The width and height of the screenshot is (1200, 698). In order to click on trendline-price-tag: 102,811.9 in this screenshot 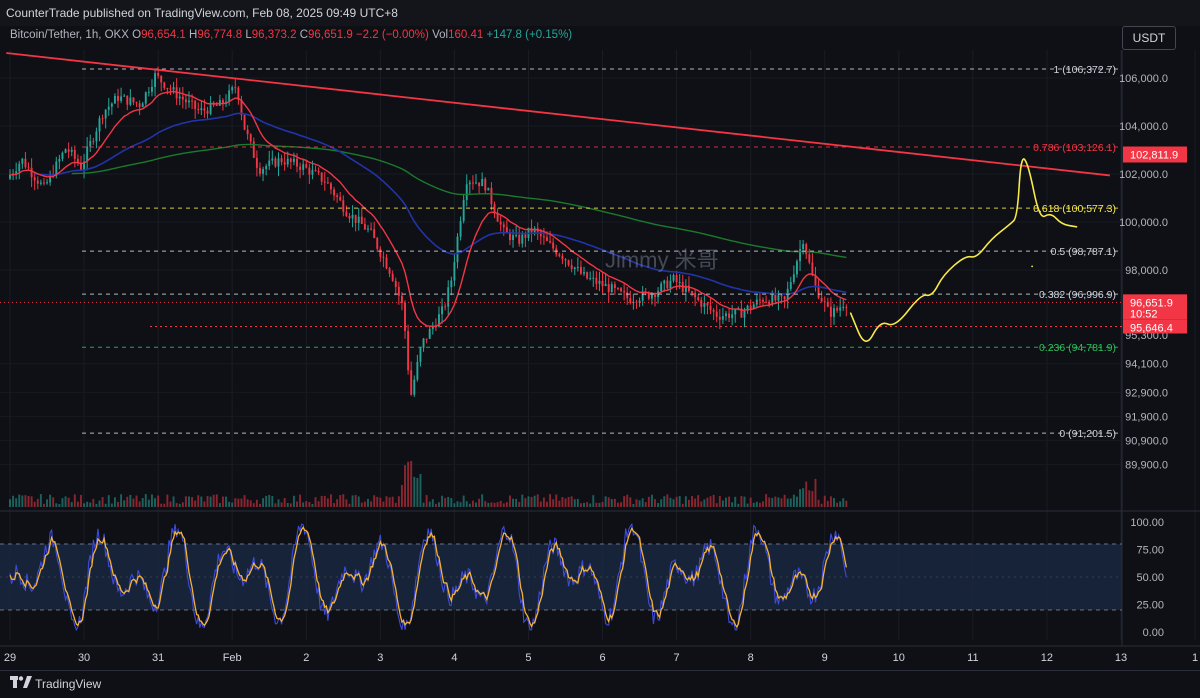, I will do `click(1154, 156)`.